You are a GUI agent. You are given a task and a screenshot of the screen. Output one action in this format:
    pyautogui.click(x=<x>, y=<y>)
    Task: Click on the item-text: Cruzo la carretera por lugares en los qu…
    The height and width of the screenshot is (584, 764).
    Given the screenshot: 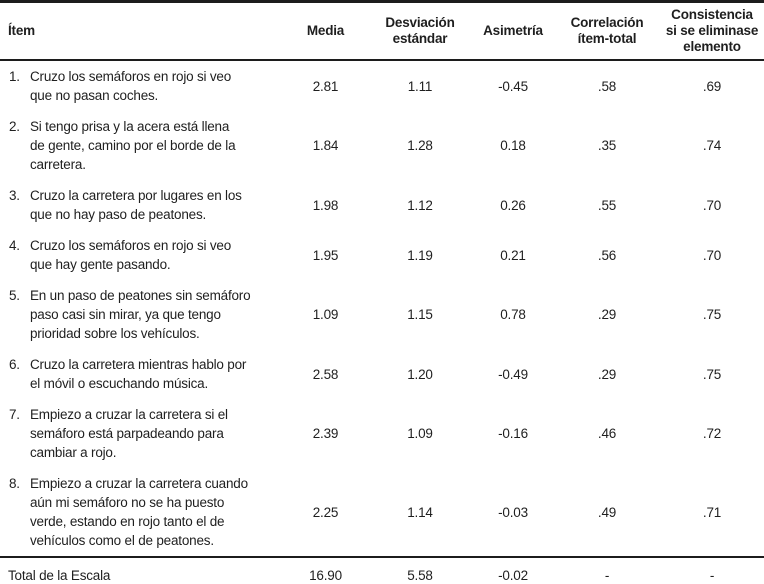 What is the action you would take?
    pyautogui.click(x=136, y=205)
    